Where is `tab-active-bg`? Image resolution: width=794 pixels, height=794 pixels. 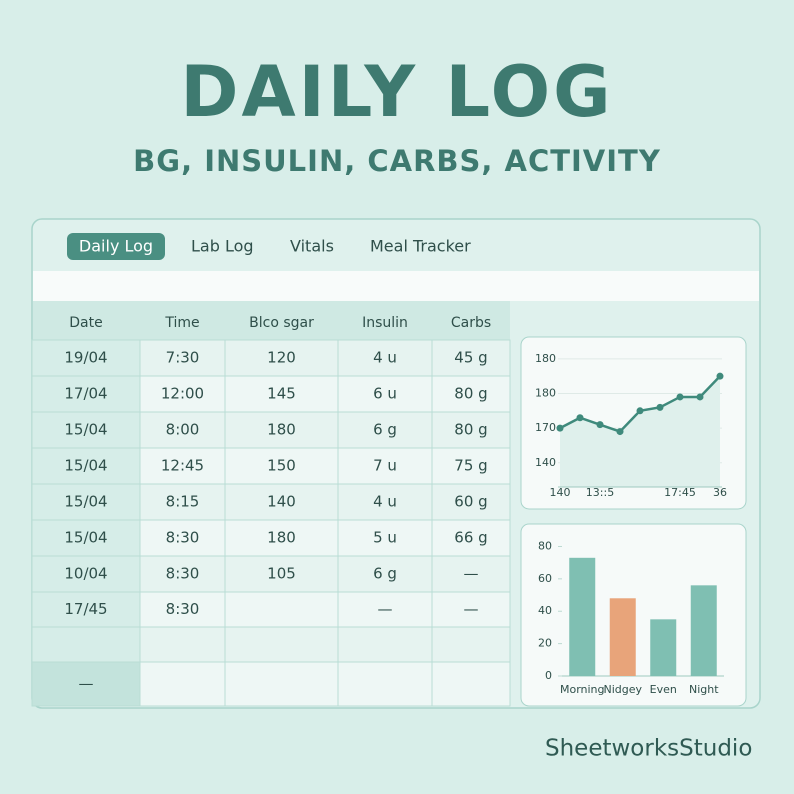
tab-active-bg is located at coordinates (116, 246).